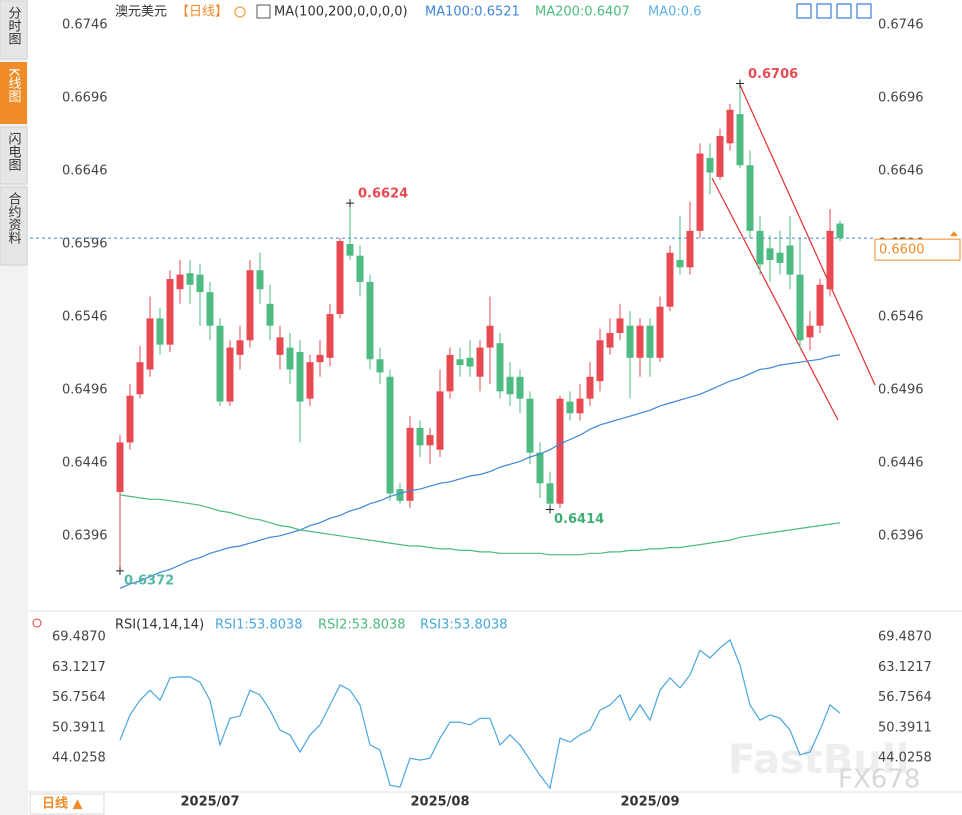  Describe the element at coordinates (773, 74) in the screenshot. I see `extreme-label: 0.6706` at that location.